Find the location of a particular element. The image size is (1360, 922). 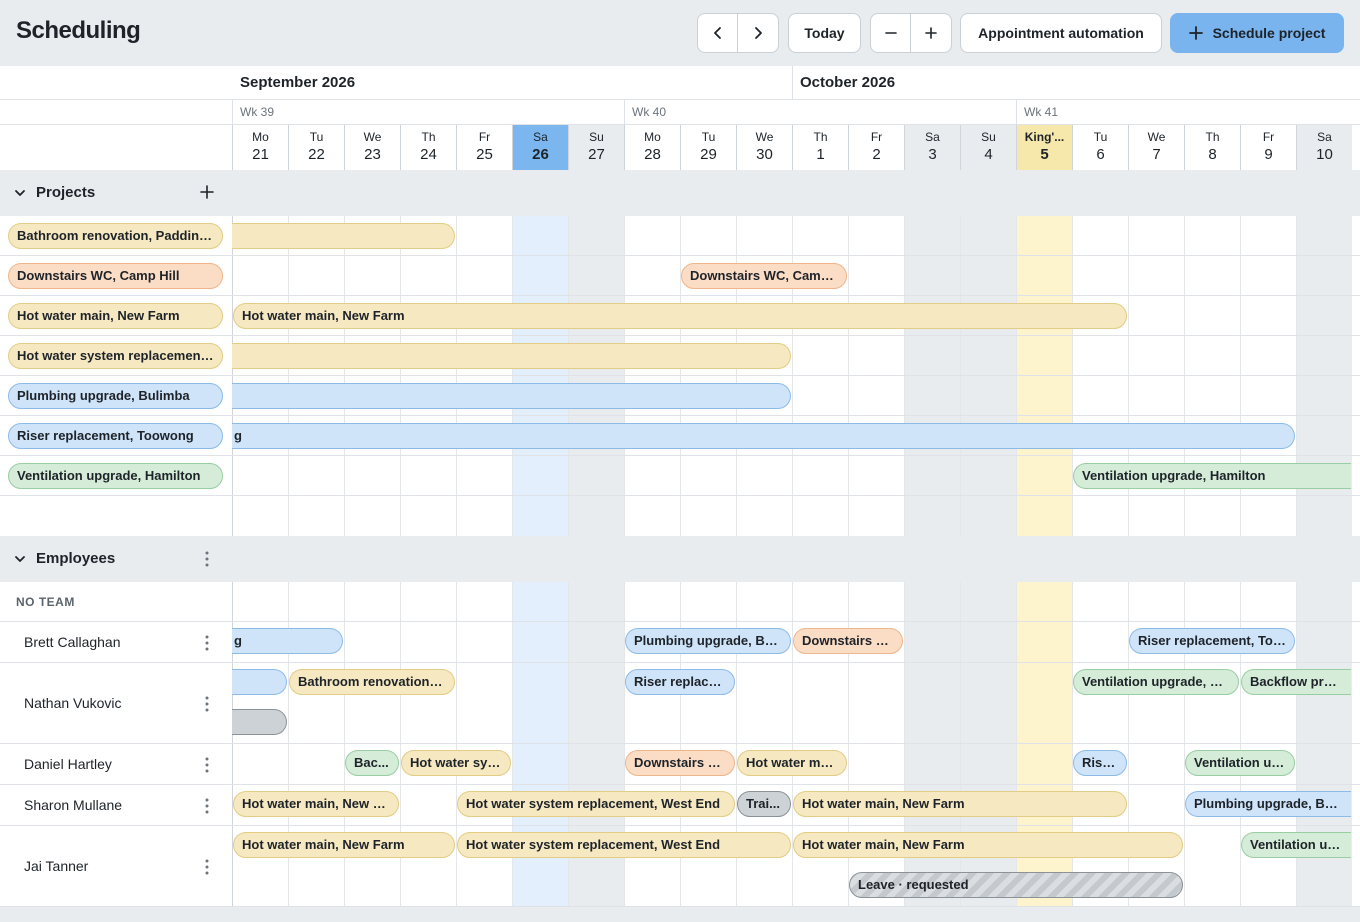

employee-name: Nathan Vukovic is located at coordinates (73, 702).